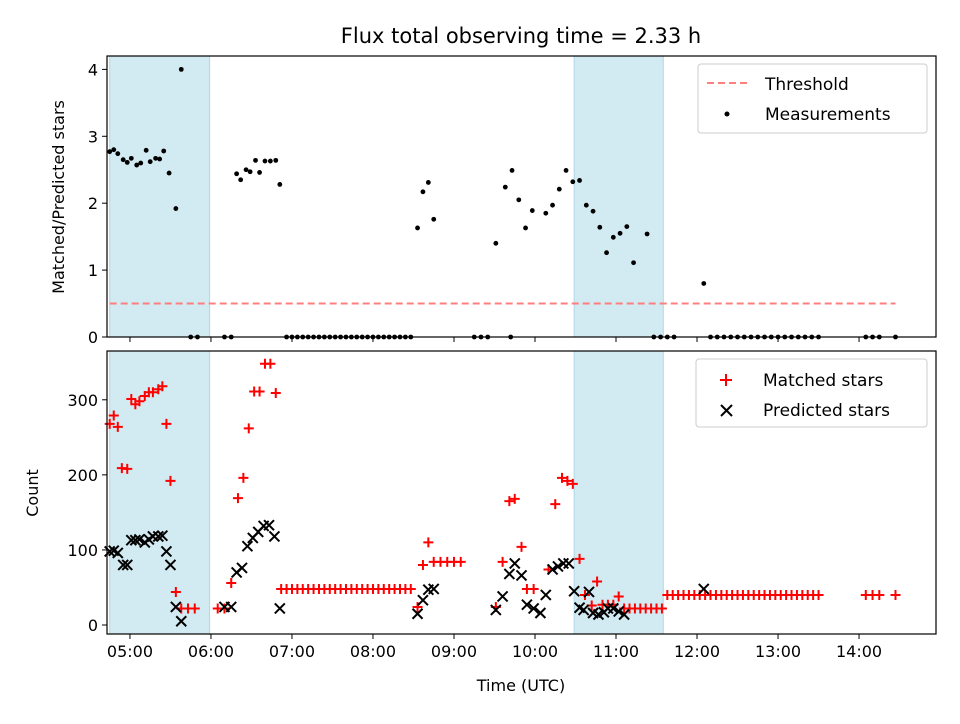 Image resolution: width=960 pixels, height=724 pixels. What do you see at coordinates (87, 513) in the screenshot?
I see `bottom-y-ticks: 0 100 200 300` at bounding box center [87, 513].